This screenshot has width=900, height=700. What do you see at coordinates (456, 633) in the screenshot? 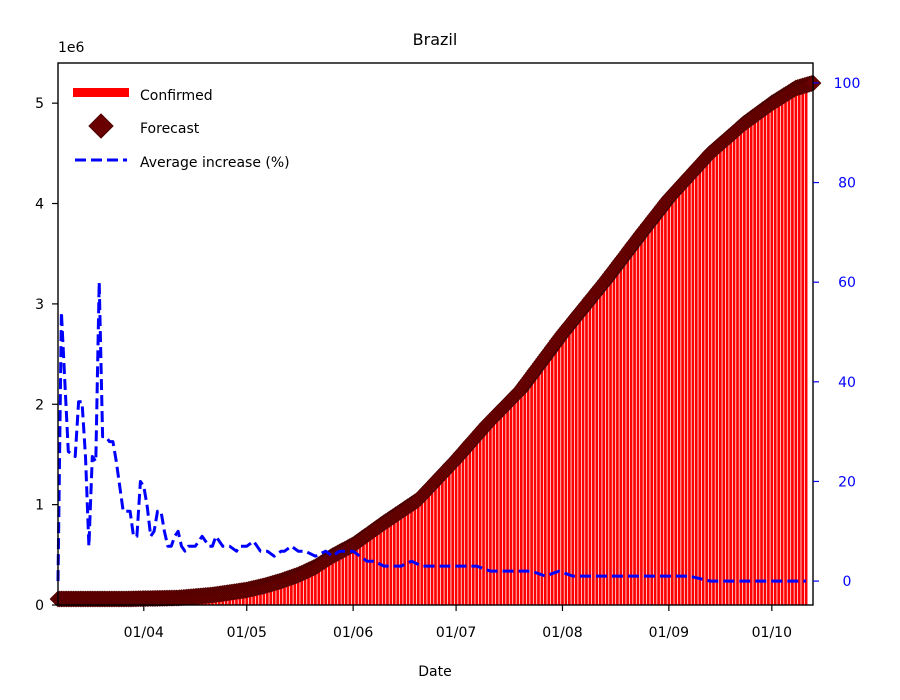
I see `x-tick-label: 01/07` at bounding box center [456, 633].